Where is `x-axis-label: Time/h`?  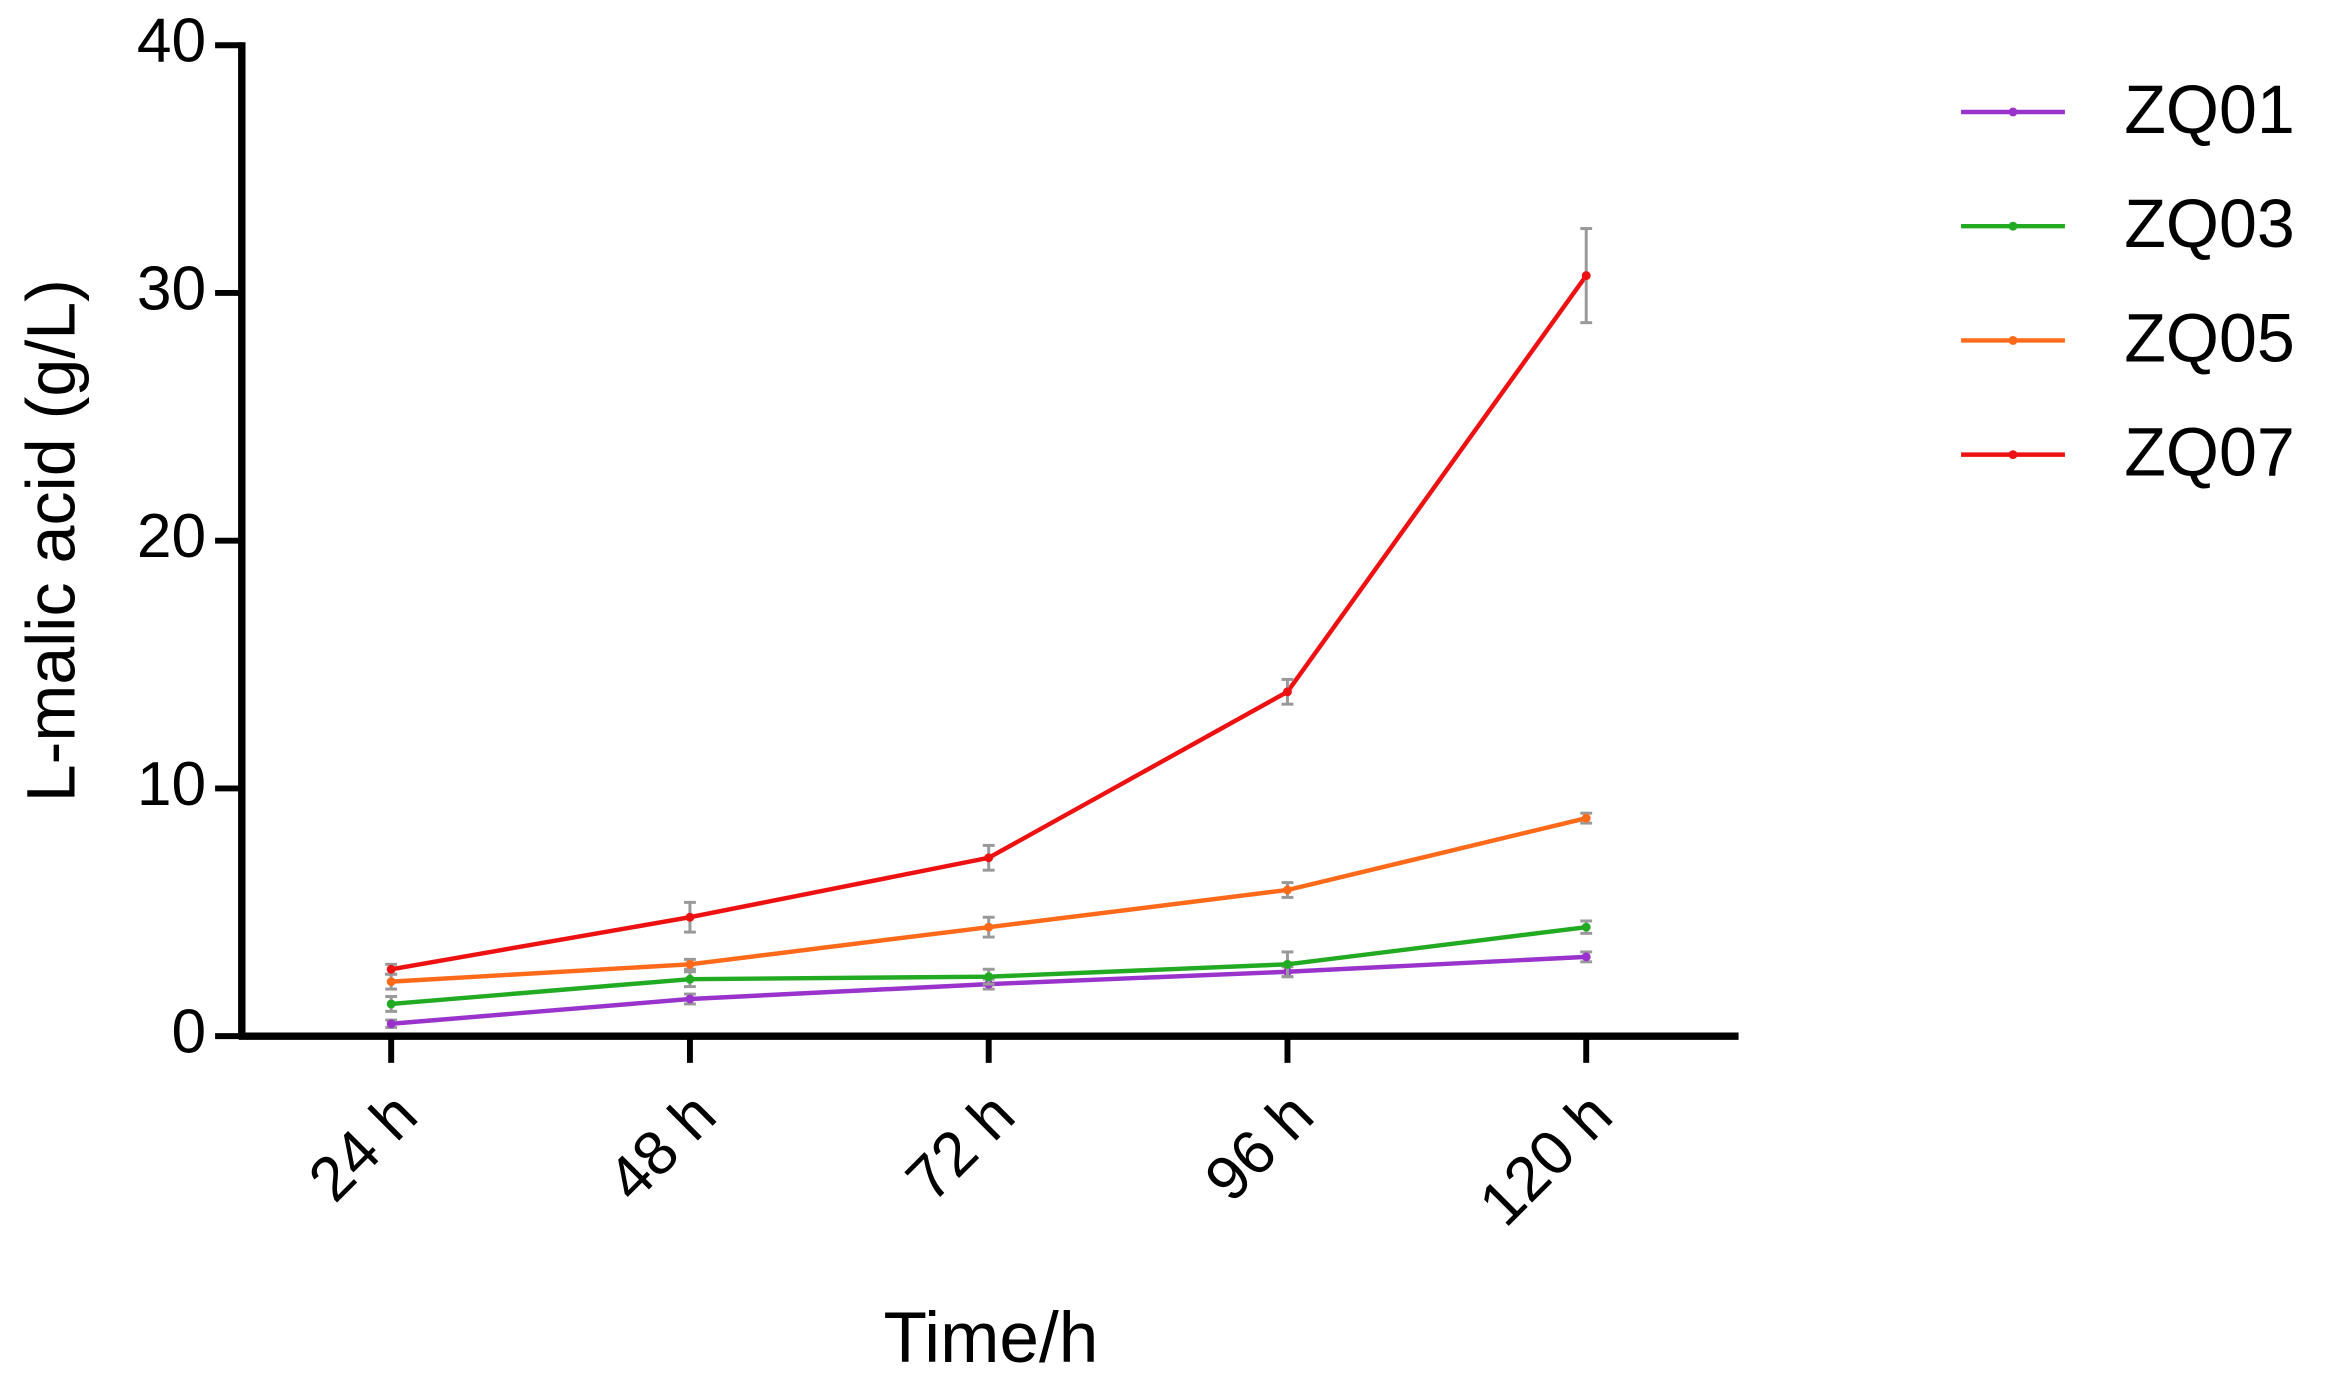
x-axis-label: Time/h is located at coordinates (990, 1338).